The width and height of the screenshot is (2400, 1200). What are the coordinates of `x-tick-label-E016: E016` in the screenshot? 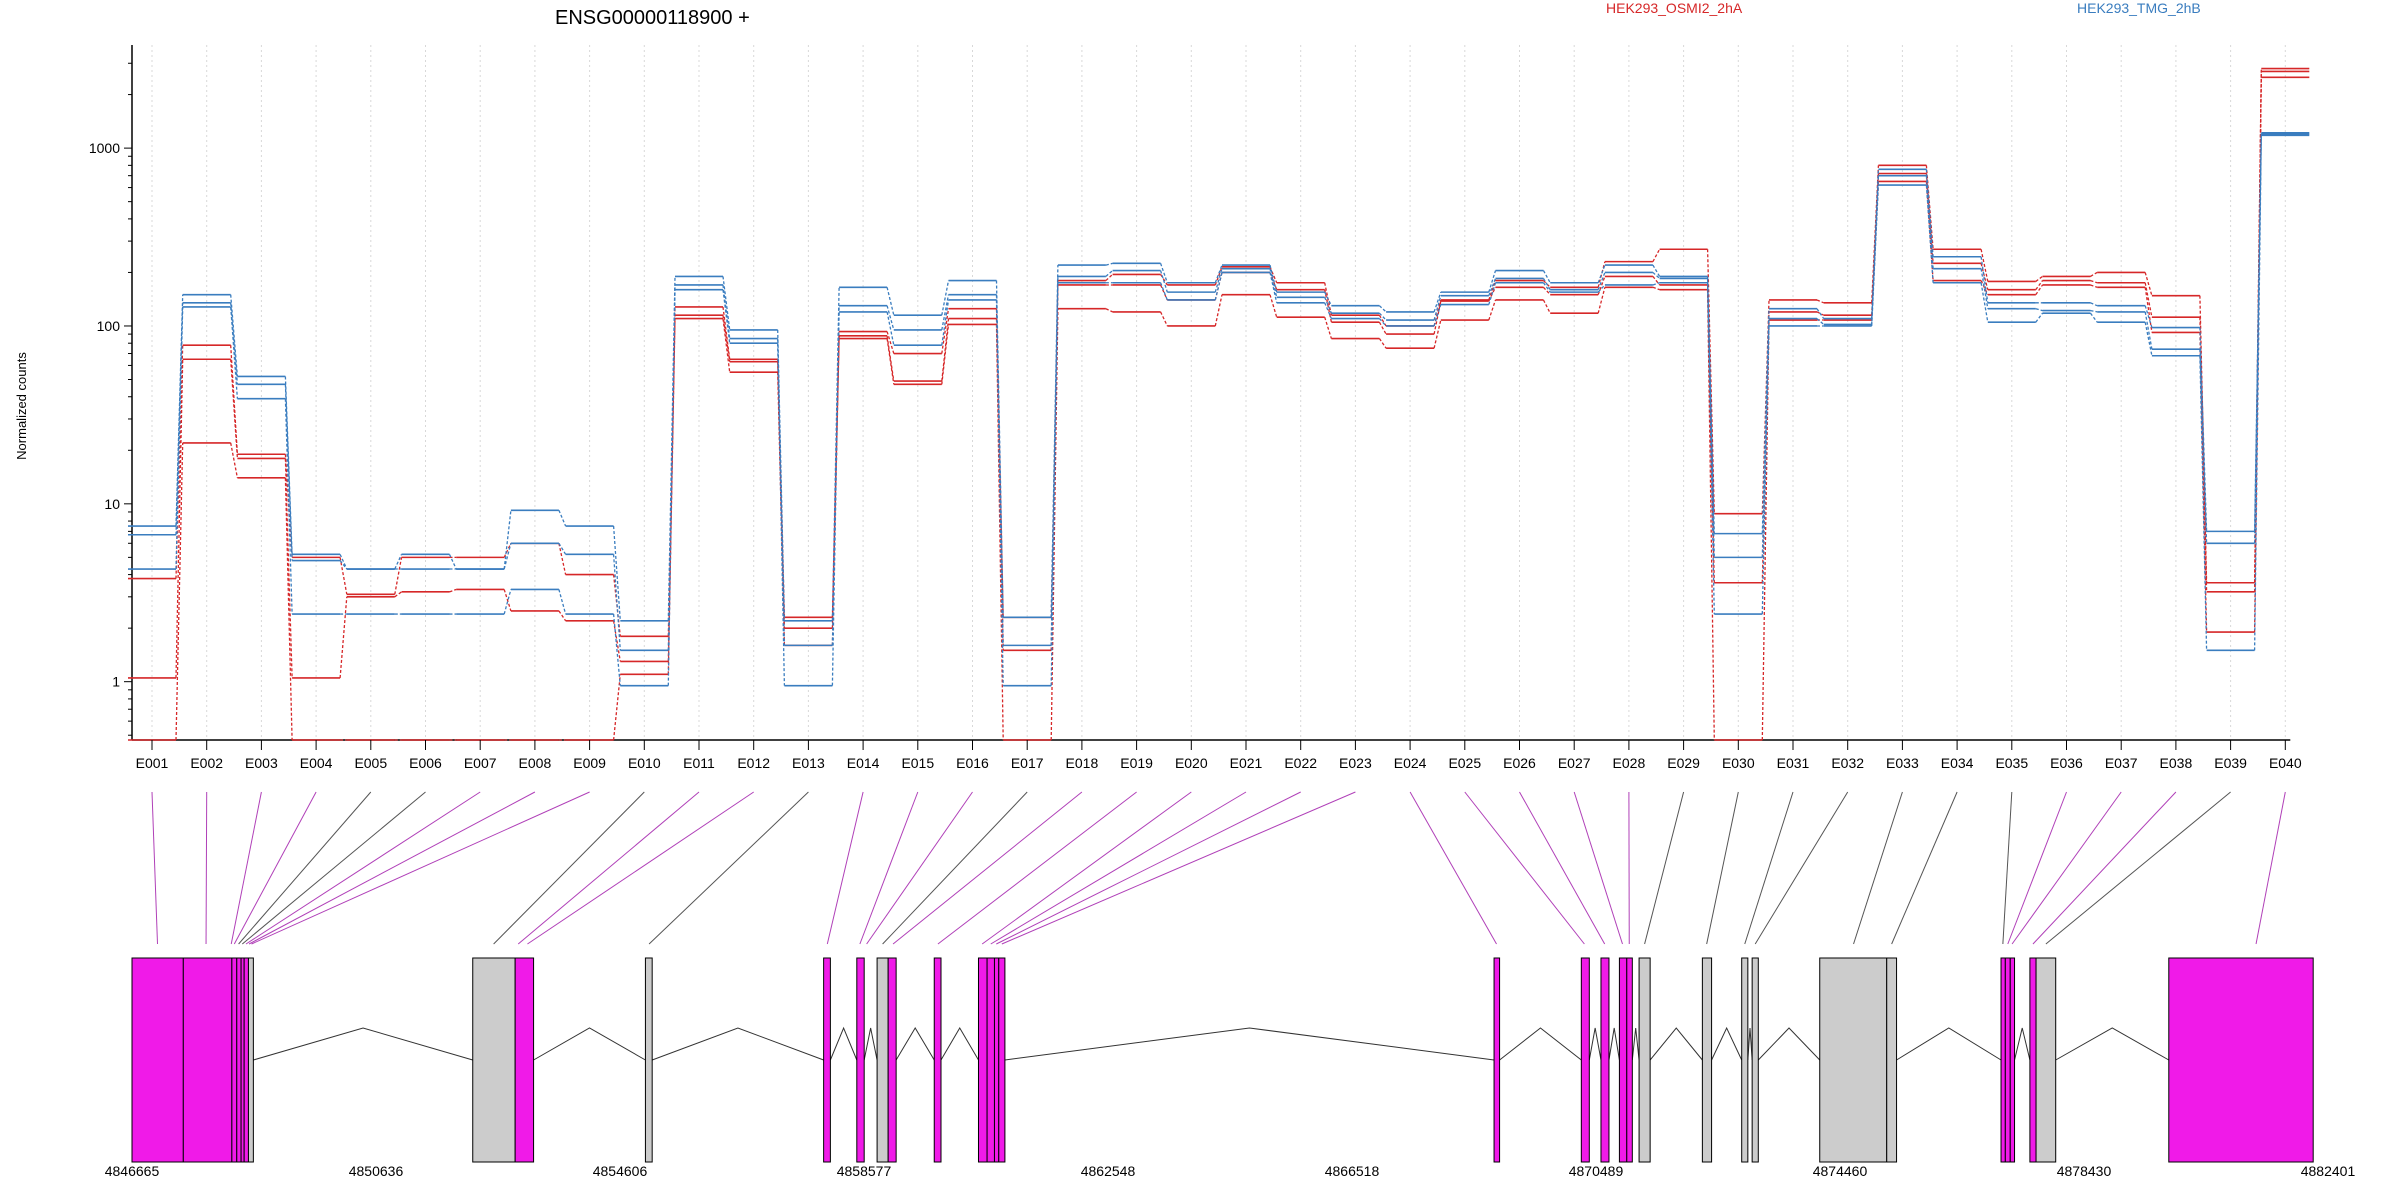 It's located at (972, 763).